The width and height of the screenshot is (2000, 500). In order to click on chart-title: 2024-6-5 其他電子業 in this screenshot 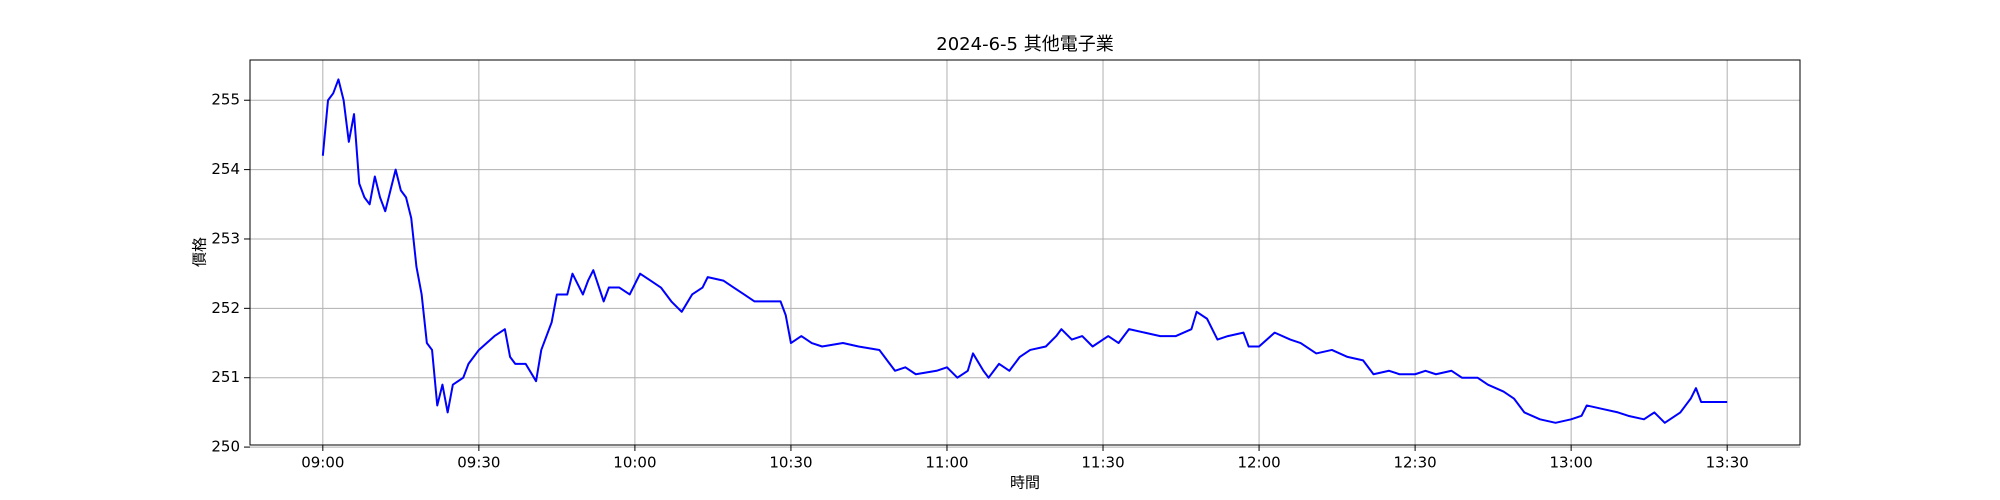, I will do `click(1024, 44)`.